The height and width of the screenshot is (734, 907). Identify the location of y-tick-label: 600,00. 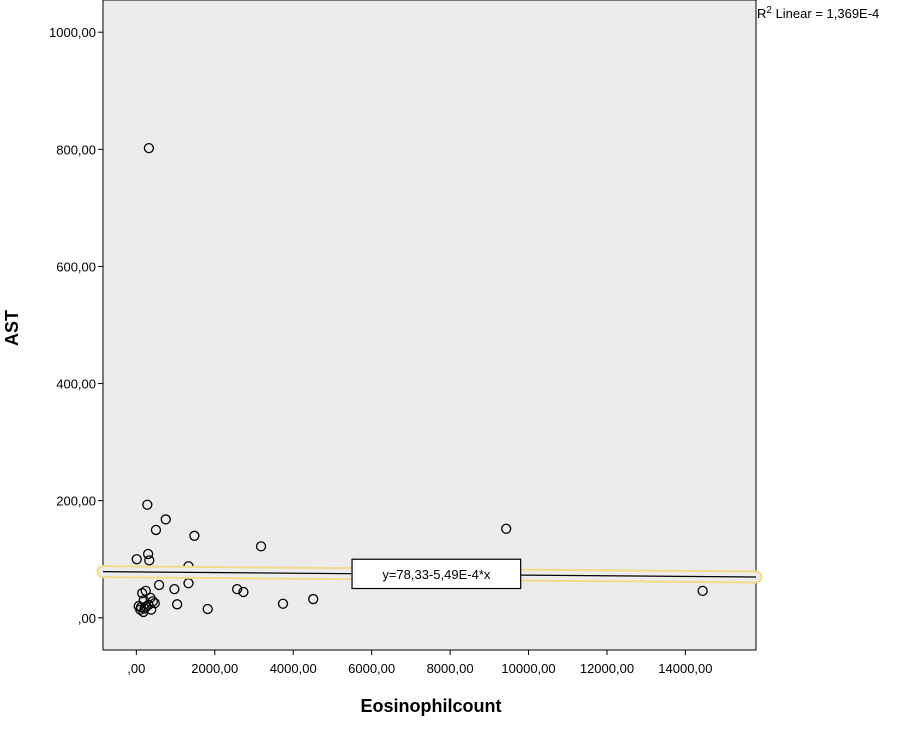
(76, 266).